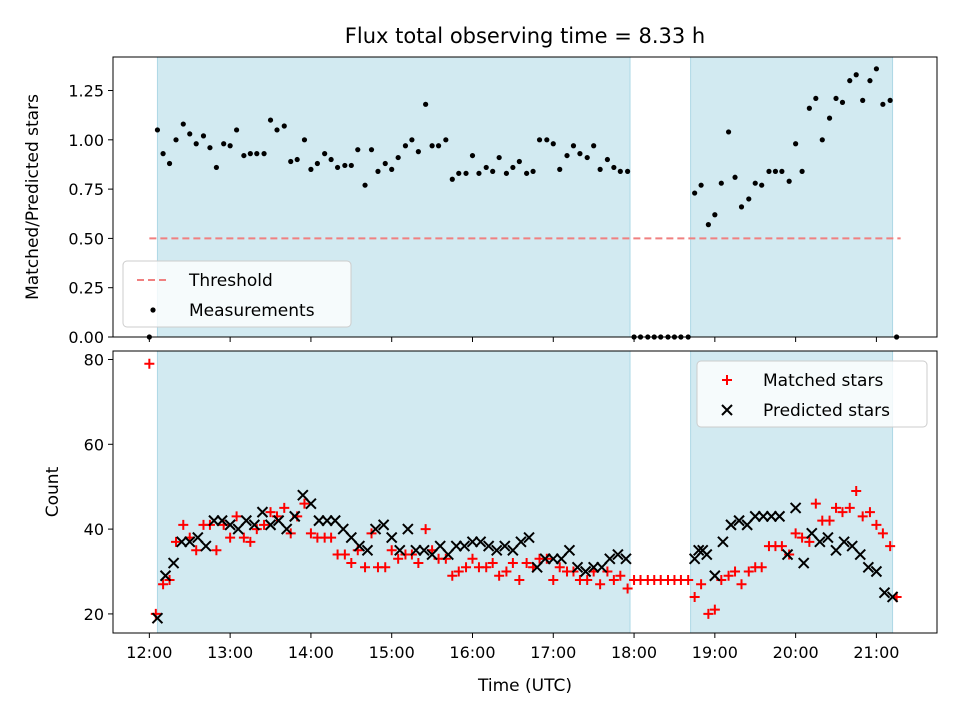 The height and width of the screenshot is (720, 960). What do you see at coordinates (472, 652) in the screenshot?
I see `x-tick-label: 16:00` at bounding box center [472, 652].